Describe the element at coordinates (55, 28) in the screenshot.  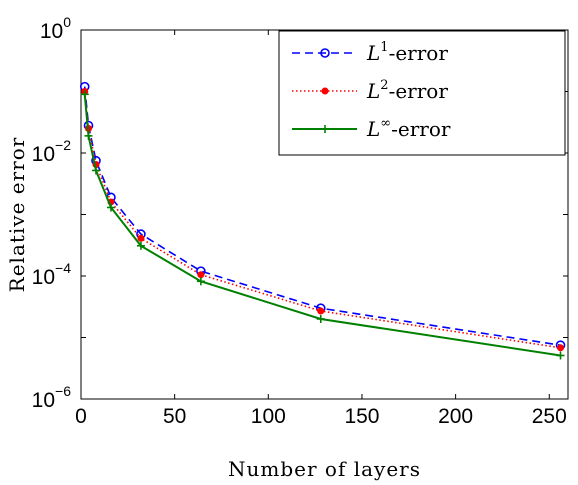
I see `y-tick-label: 10⁰` at that location.